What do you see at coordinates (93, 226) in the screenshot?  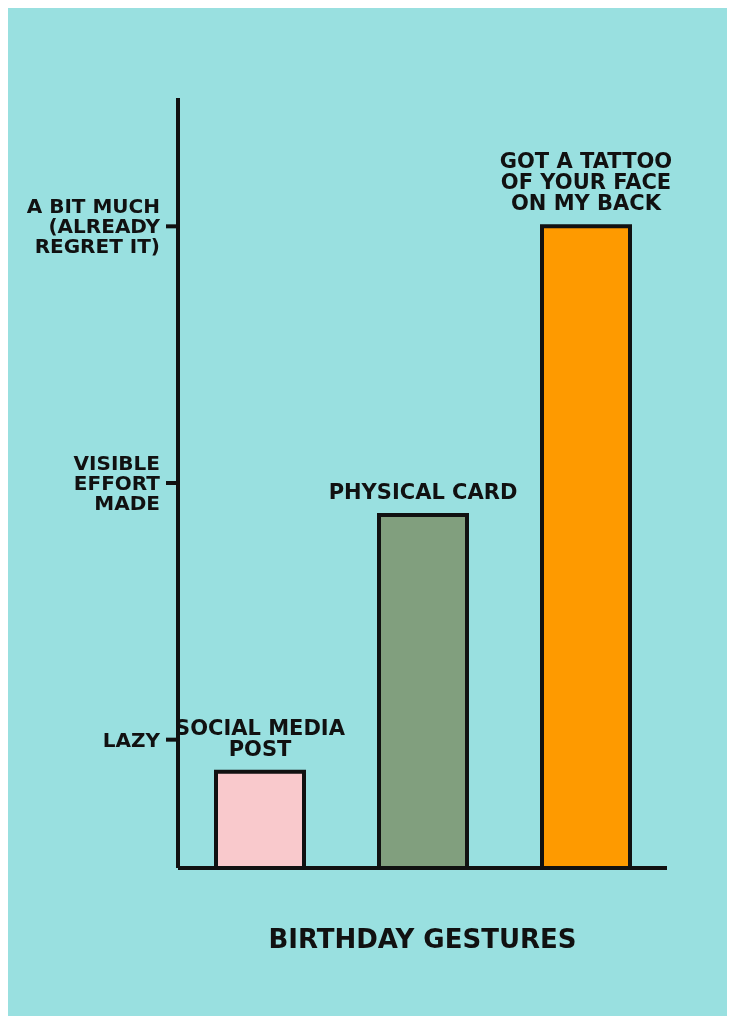 I see `text: A BIT MUCH (ALREADY REGRET IT)` at bounding box center [93, 226].